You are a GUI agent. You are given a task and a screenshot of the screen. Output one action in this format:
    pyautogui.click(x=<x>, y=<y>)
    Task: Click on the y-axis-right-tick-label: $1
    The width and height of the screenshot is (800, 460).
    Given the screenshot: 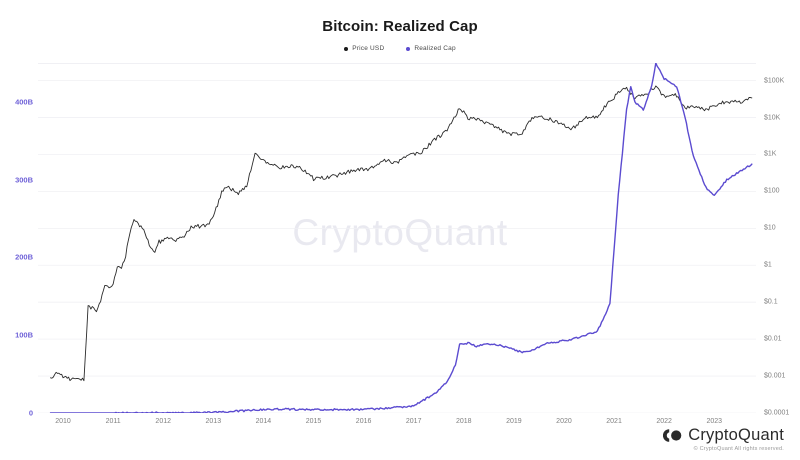 What is the action you would take?
    pyautogui.click(x=768, y=265)
    